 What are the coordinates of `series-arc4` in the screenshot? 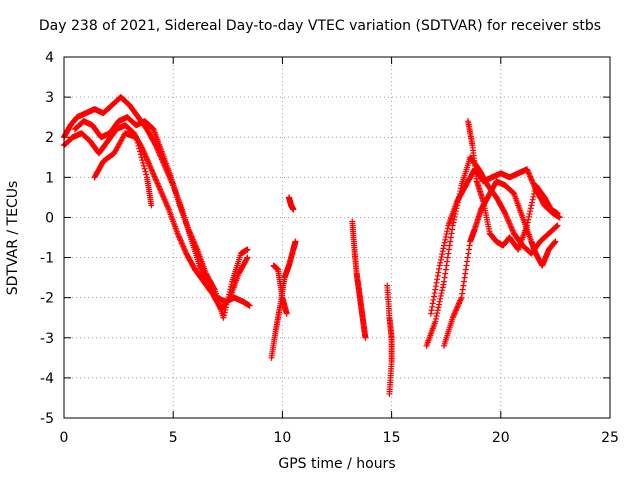 It's located at (123, 169).